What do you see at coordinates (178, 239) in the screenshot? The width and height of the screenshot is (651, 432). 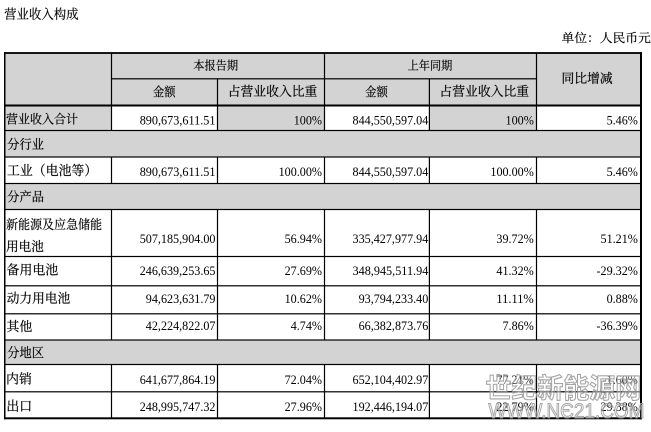 I see `svg-text: 507,185,904.00` at bounding box center [178, 239].